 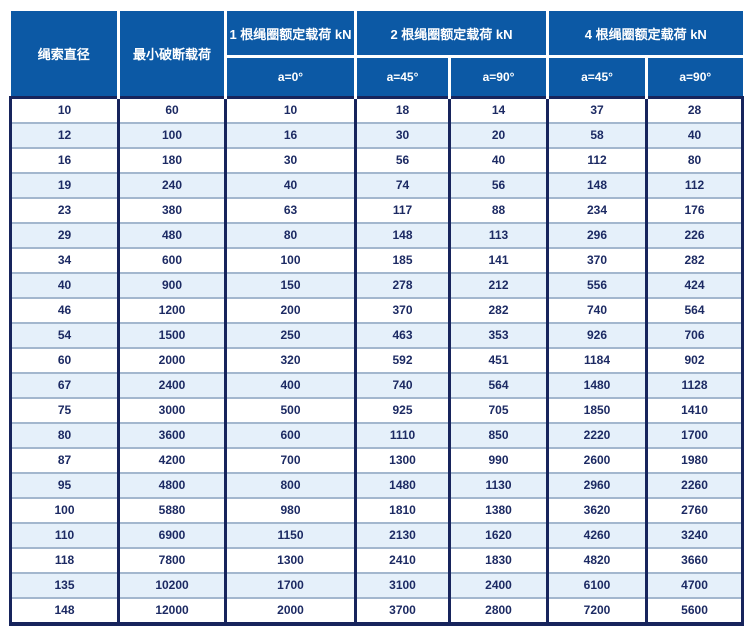 I want to click on table-cell: 113, so click(x=499, y=235).